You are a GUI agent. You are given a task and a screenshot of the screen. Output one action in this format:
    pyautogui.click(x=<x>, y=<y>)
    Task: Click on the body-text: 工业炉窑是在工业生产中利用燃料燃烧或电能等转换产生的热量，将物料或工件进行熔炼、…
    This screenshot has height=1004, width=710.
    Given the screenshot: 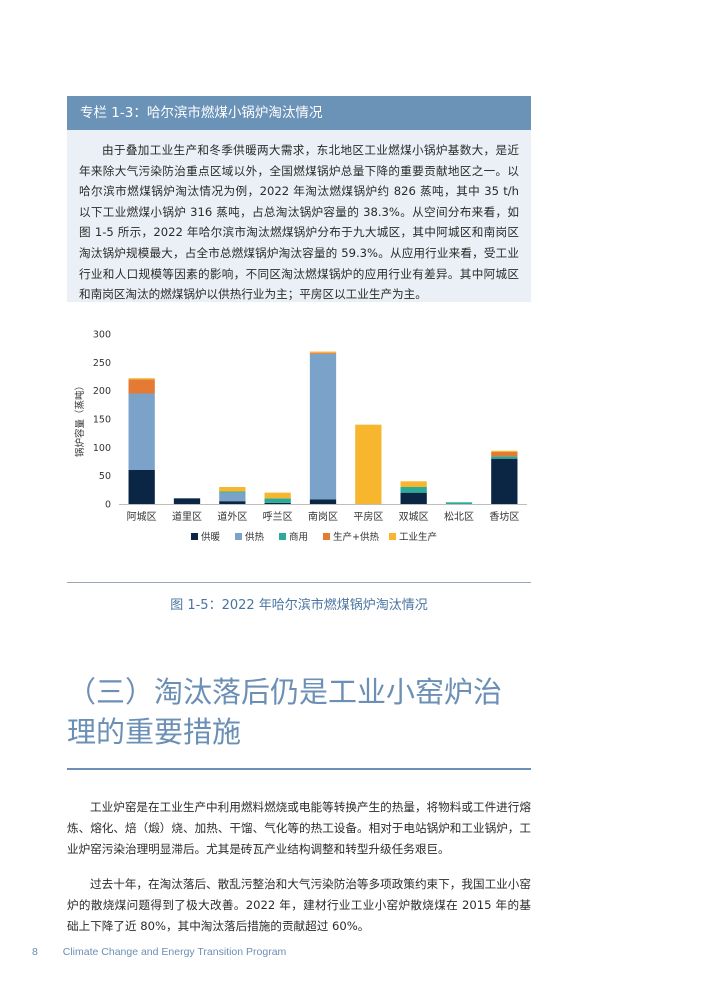 What is the action you would take?
    pyautogui.click(x=299, y=874)
    